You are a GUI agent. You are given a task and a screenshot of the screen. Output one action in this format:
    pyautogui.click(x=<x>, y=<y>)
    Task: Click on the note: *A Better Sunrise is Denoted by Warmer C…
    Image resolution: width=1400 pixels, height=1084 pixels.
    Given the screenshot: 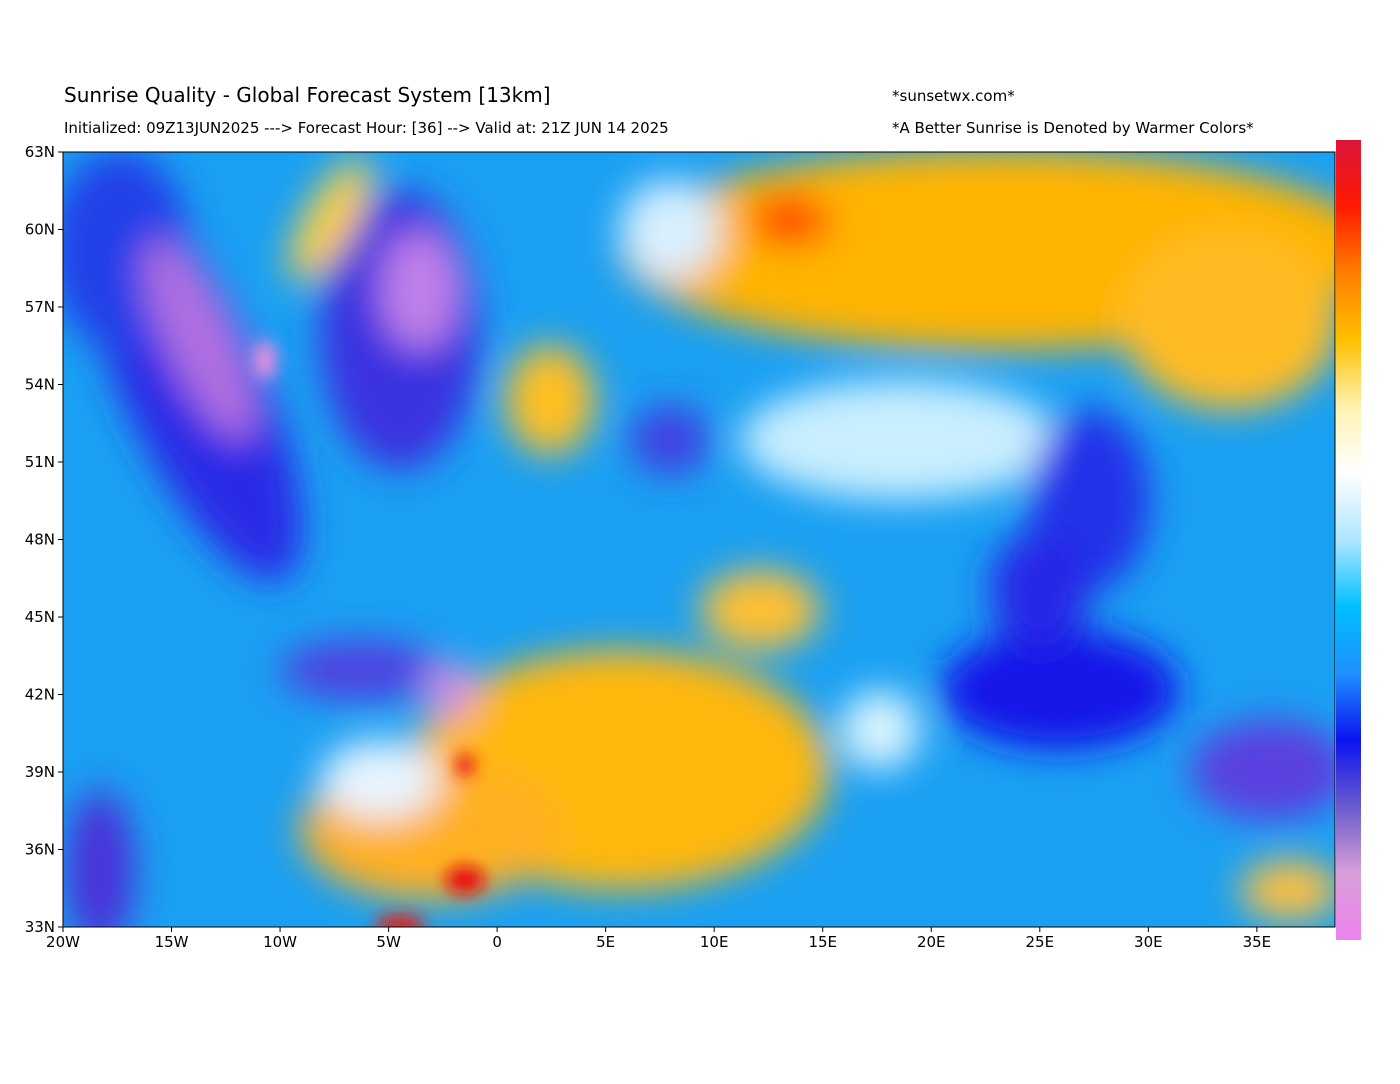 What is the action you would take?
    pyautogui.click(x=1073, y=128)
    